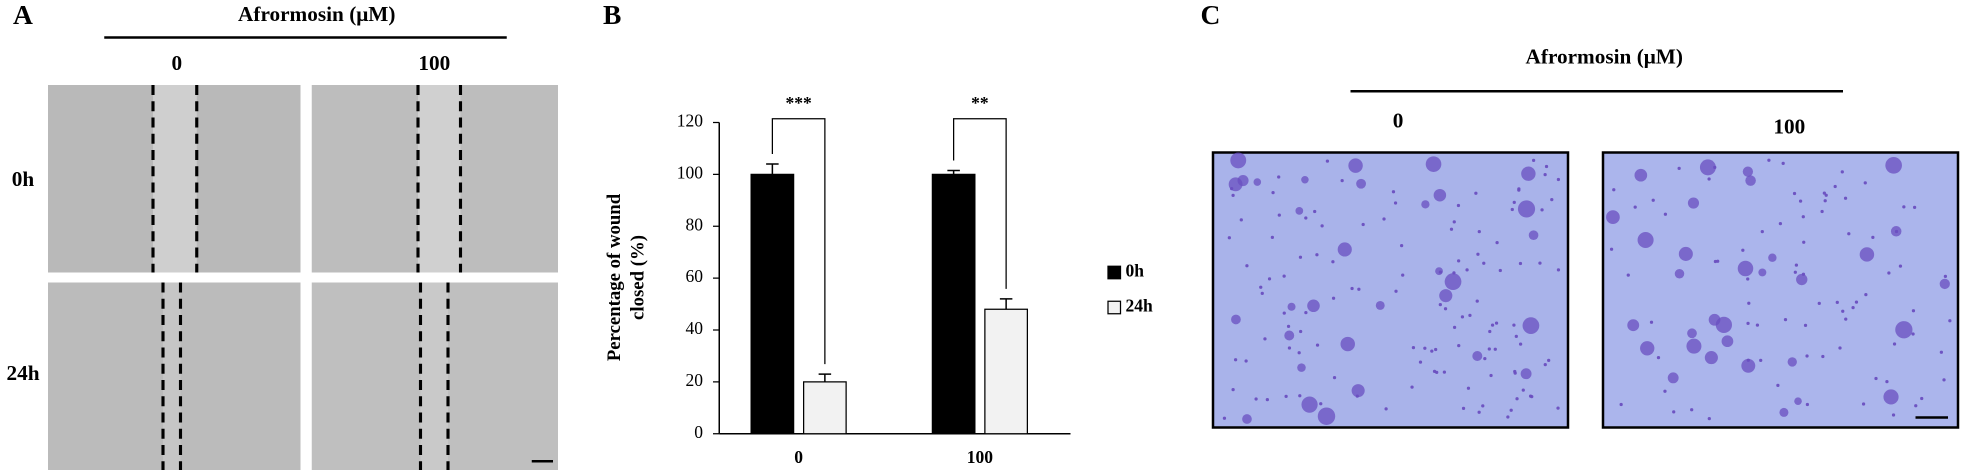  I want to click on significance-label: **, so click(980, 103).